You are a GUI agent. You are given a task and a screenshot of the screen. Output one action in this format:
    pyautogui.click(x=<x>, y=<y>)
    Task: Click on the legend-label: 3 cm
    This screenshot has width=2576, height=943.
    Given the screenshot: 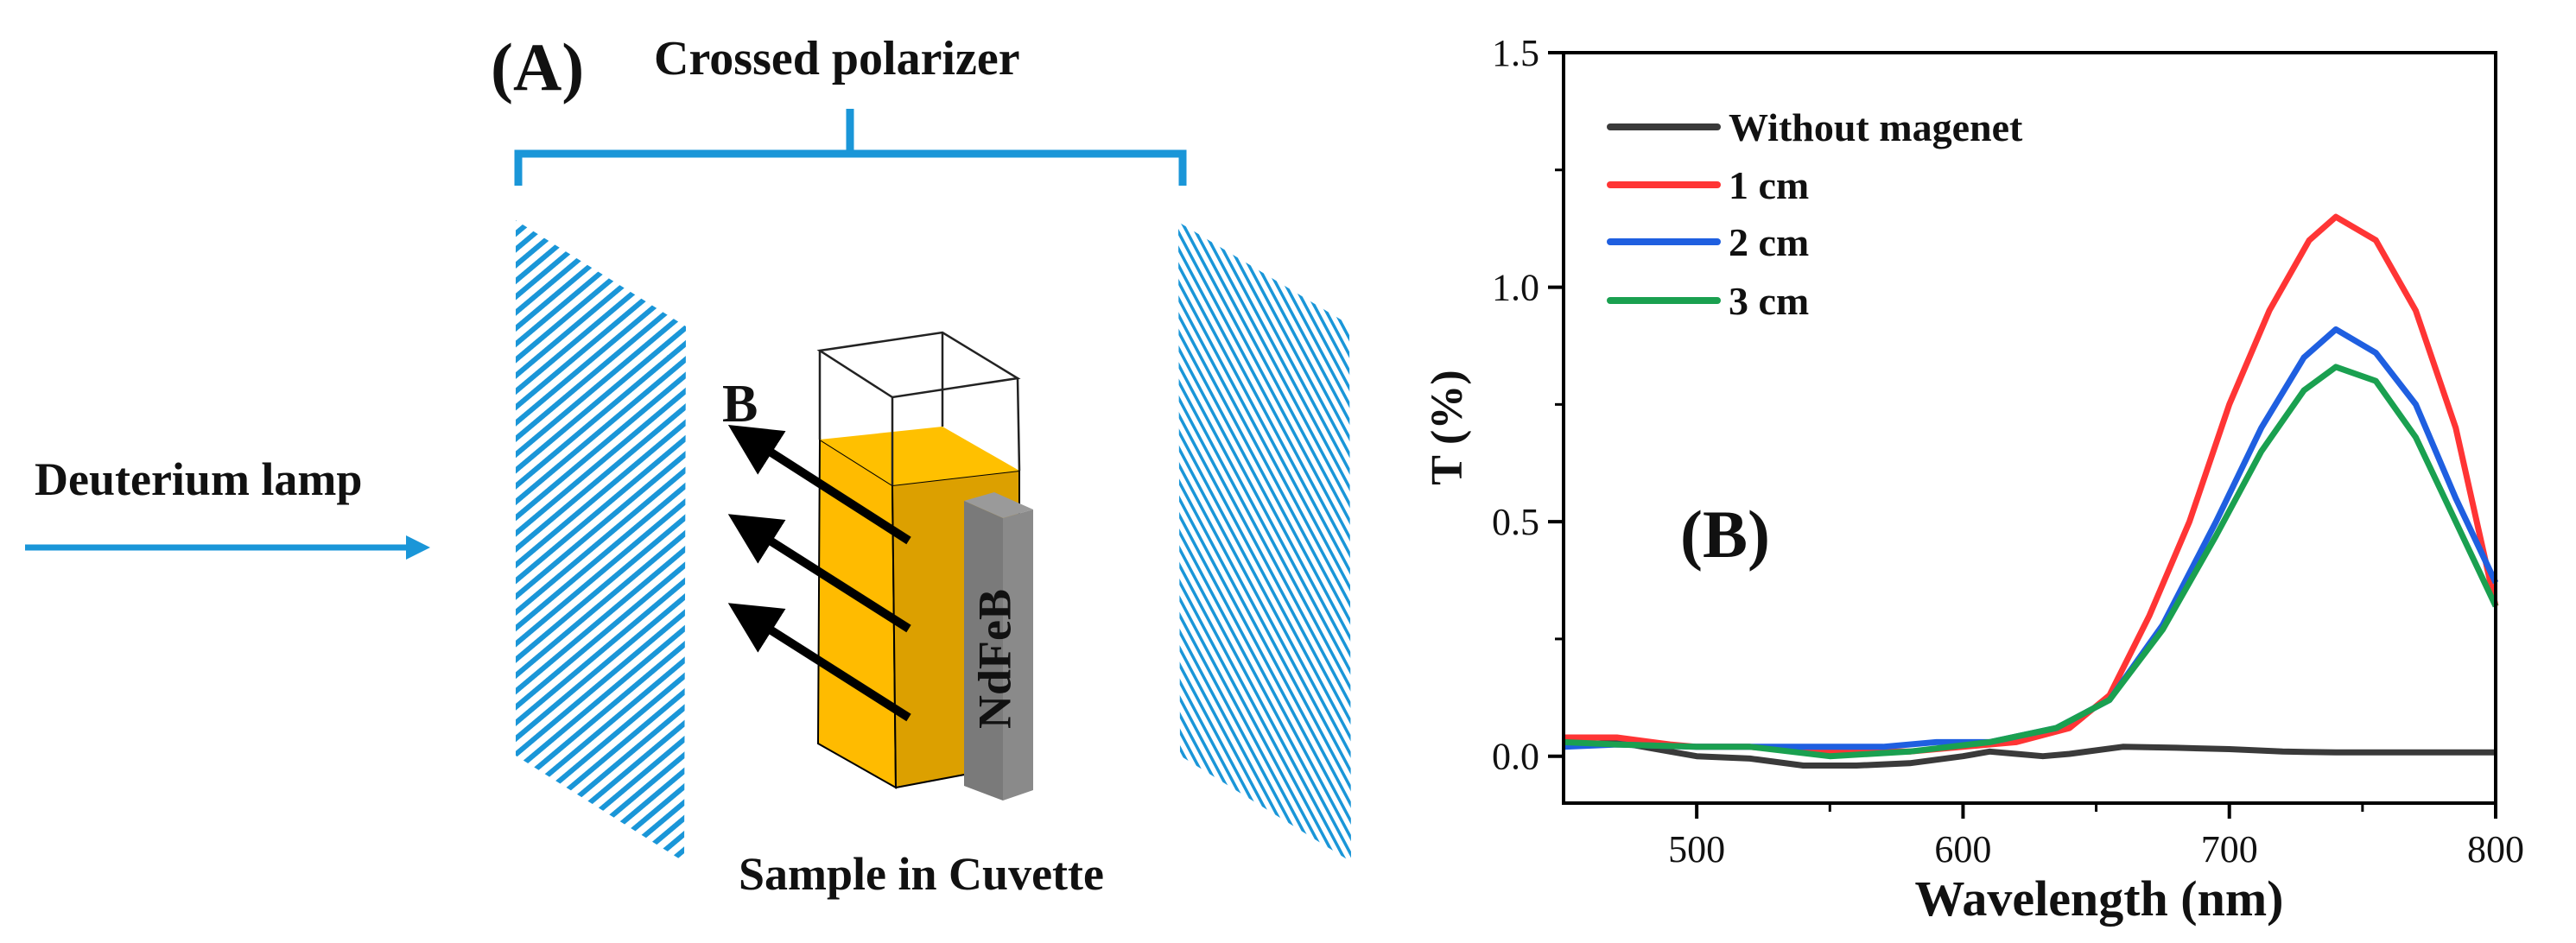 What is the action you would take?
    pyautogui.click(x=1769, y=301)
    